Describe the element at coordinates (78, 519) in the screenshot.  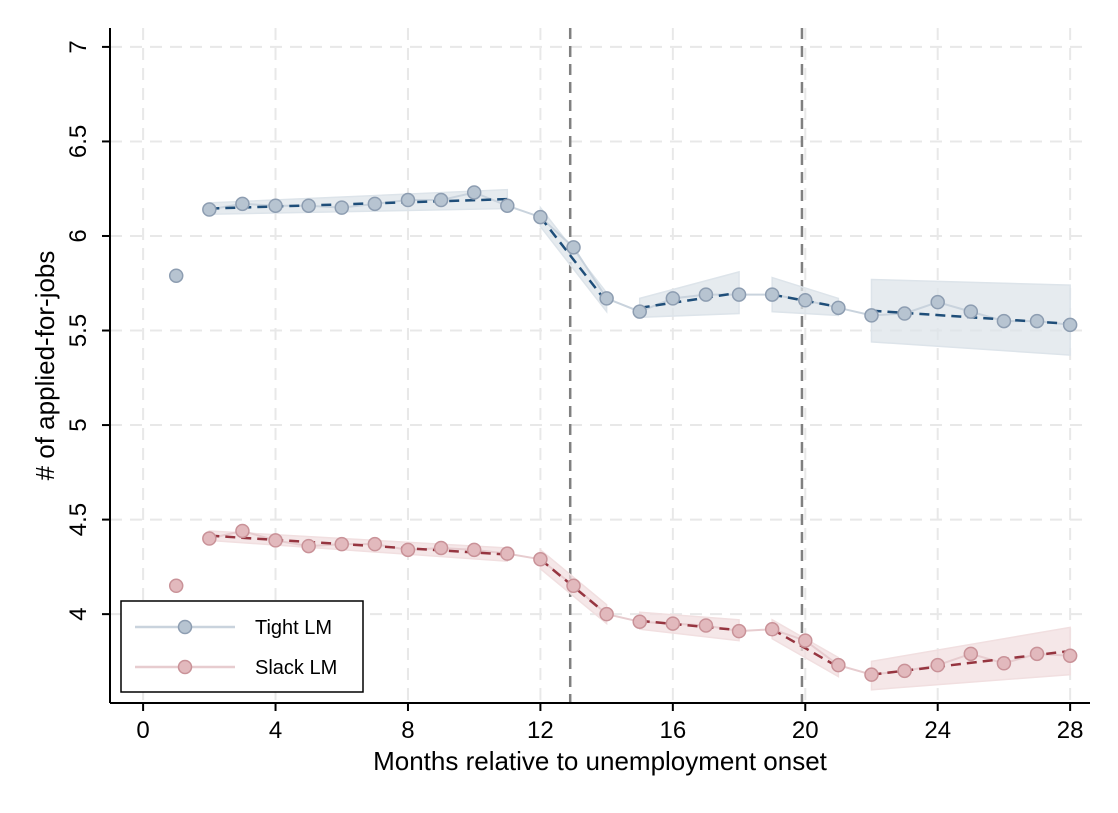
I see `y-tick-label: 4.5` at that location.